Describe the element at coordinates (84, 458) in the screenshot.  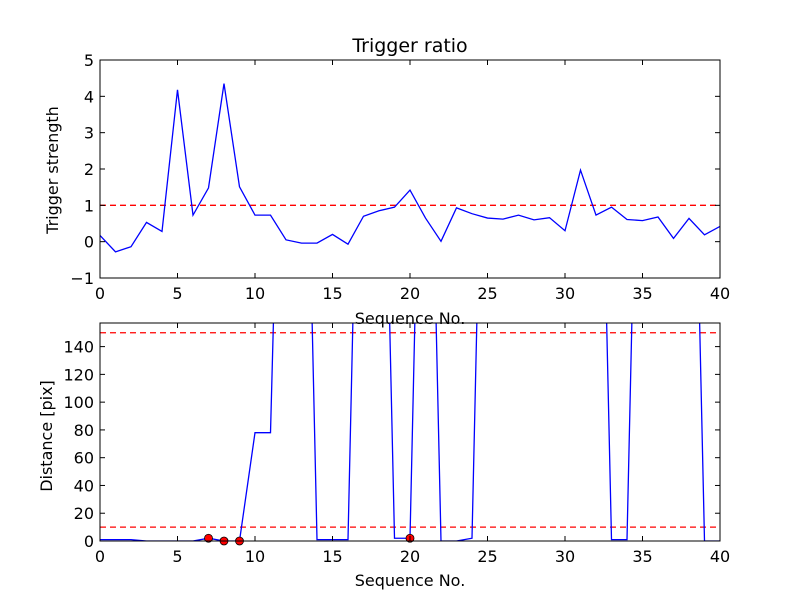
I see `y-tick-label: 60` at that location.